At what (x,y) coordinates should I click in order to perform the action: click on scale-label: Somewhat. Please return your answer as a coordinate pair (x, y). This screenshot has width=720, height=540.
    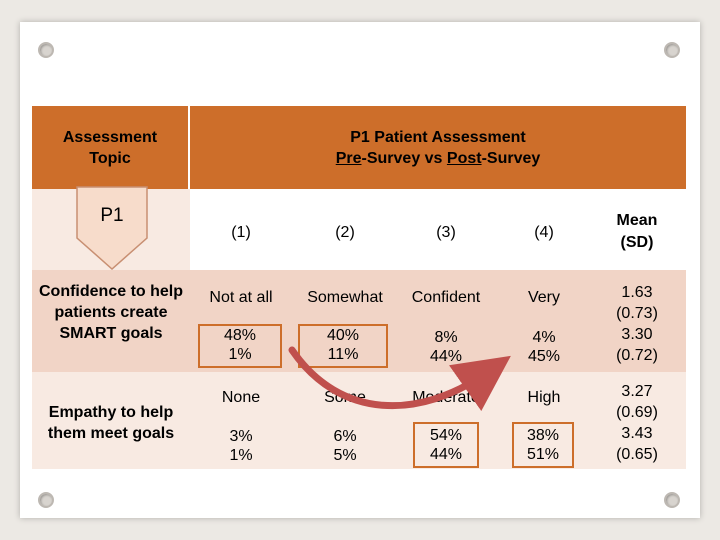
    Looking at the image, I should click on (345, 297).